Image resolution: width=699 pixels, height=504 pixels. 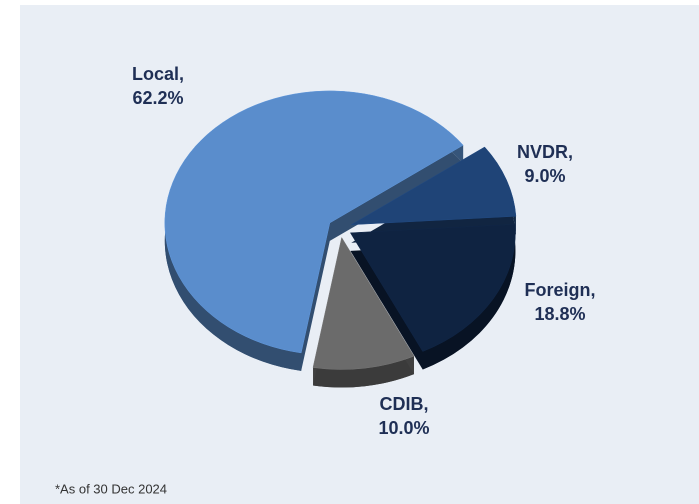 What do you see at coordinates (545, 152) in the screenshot?
I see `slice-label: NVDR,` at bounding box center [545, 152].